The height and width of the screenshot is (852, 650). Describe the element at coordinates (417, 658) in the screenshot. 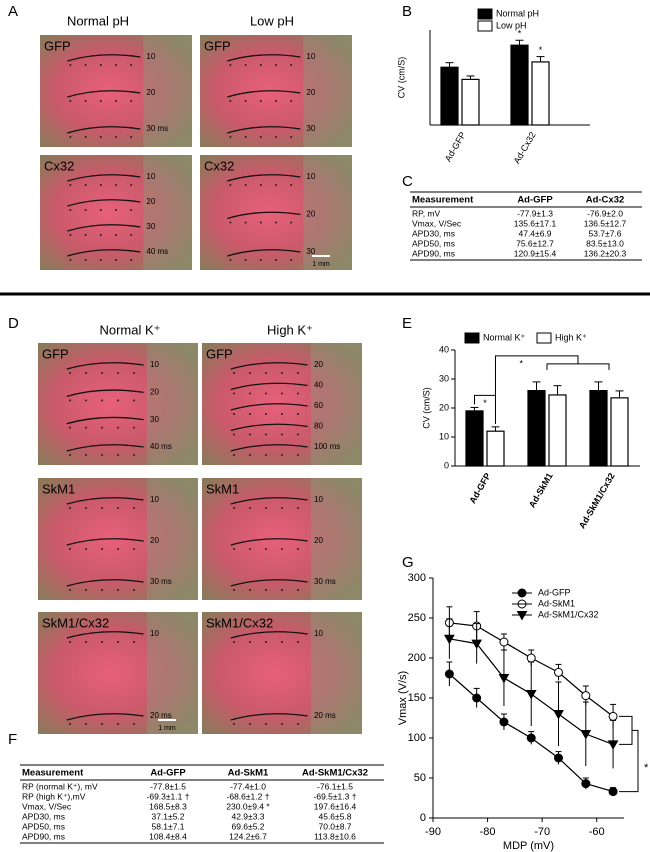

I see `y-tick-label: 200` at that location.